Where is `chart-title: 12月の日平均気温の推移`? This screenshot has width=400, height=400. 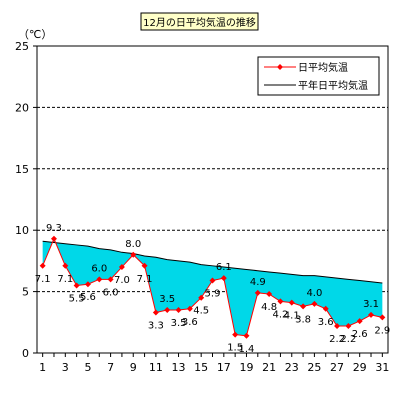
chart-title: 12月の日平均気温の推移 is located at coordinates (199, 22).